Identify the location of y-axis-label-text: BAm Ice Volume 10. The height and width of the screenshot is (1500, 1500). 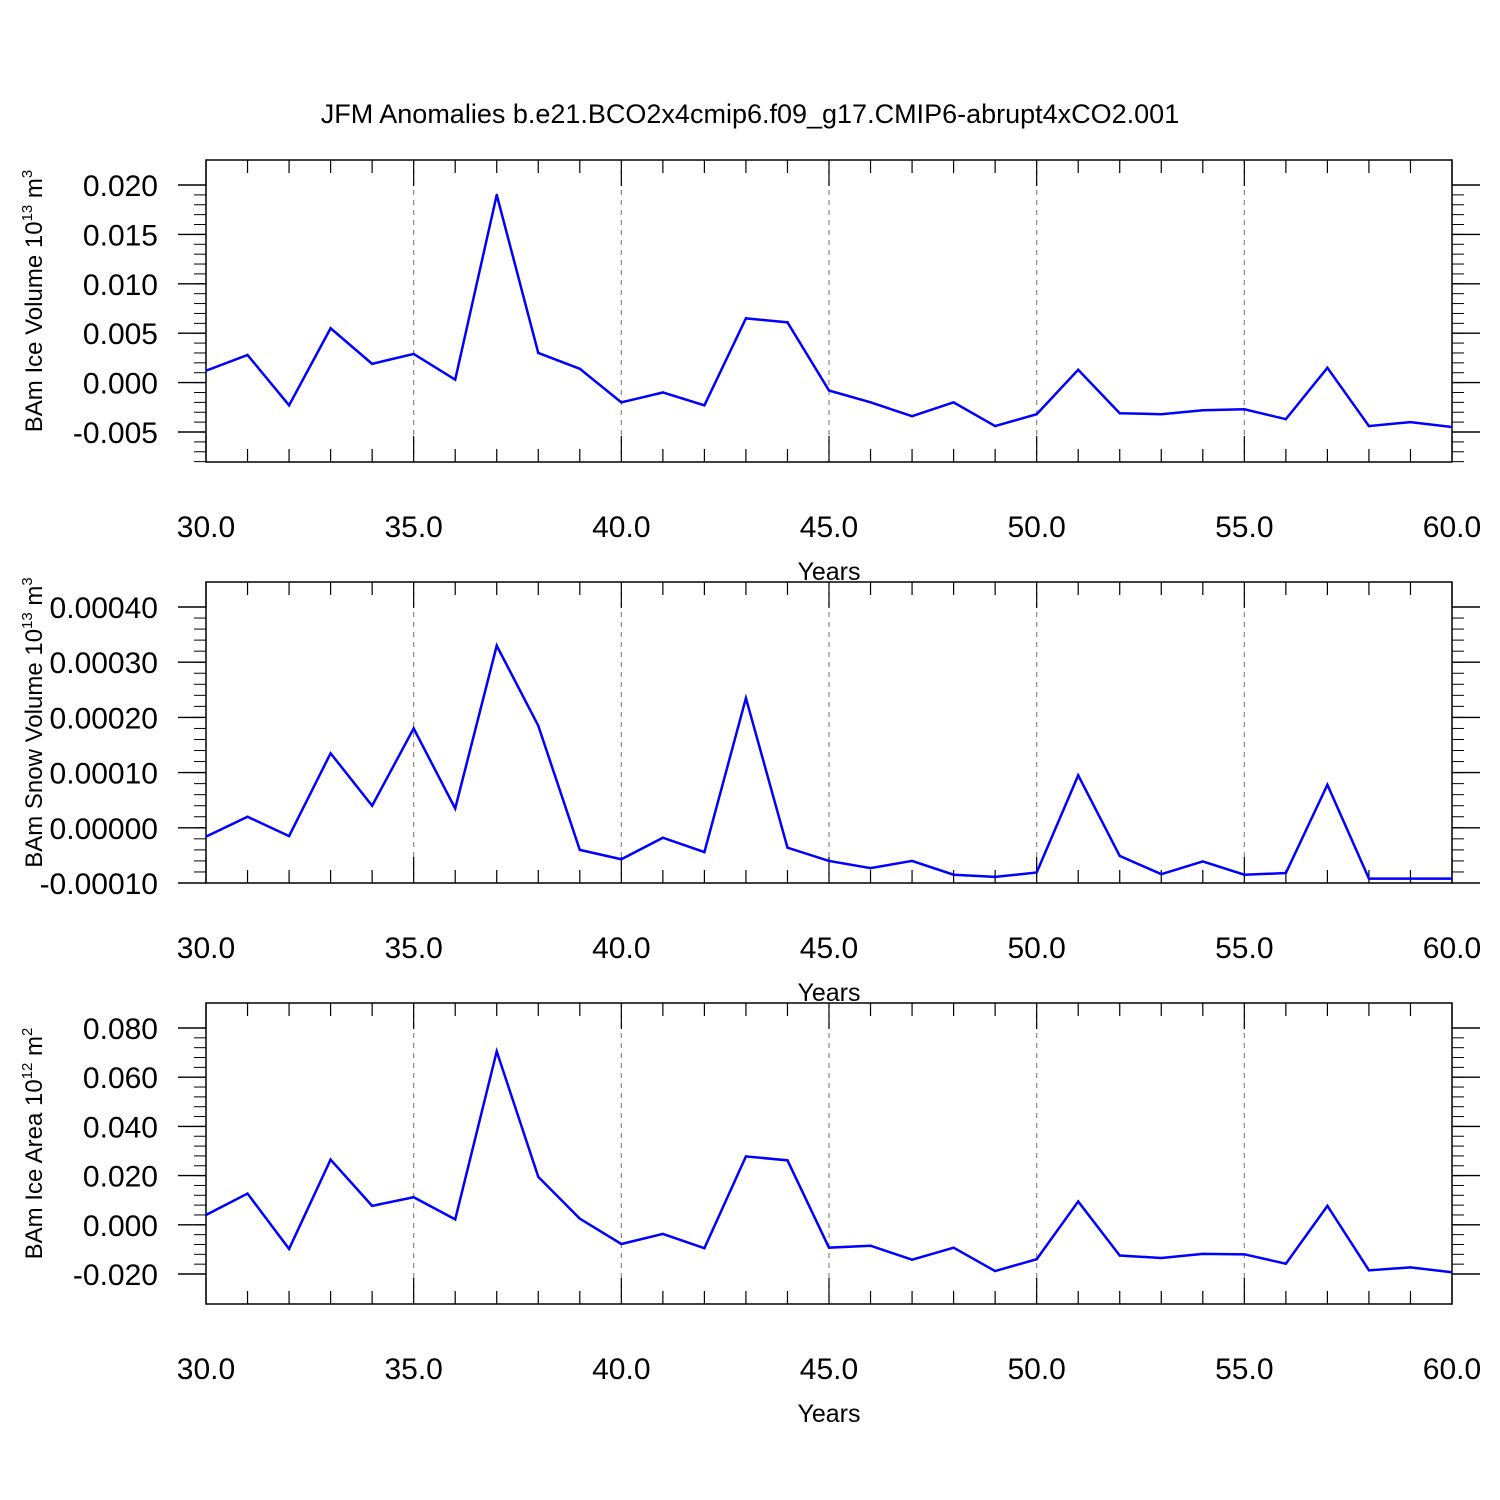
(34, 326).